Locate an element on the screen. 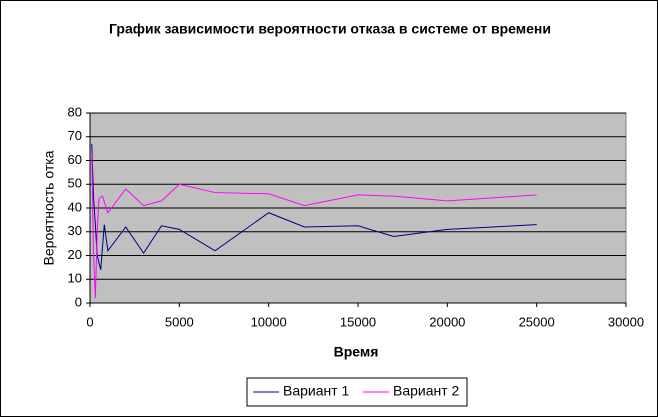 The image size is (658, 417). y-axis-title: Вероятность отка is located at coordinates (49, 207).